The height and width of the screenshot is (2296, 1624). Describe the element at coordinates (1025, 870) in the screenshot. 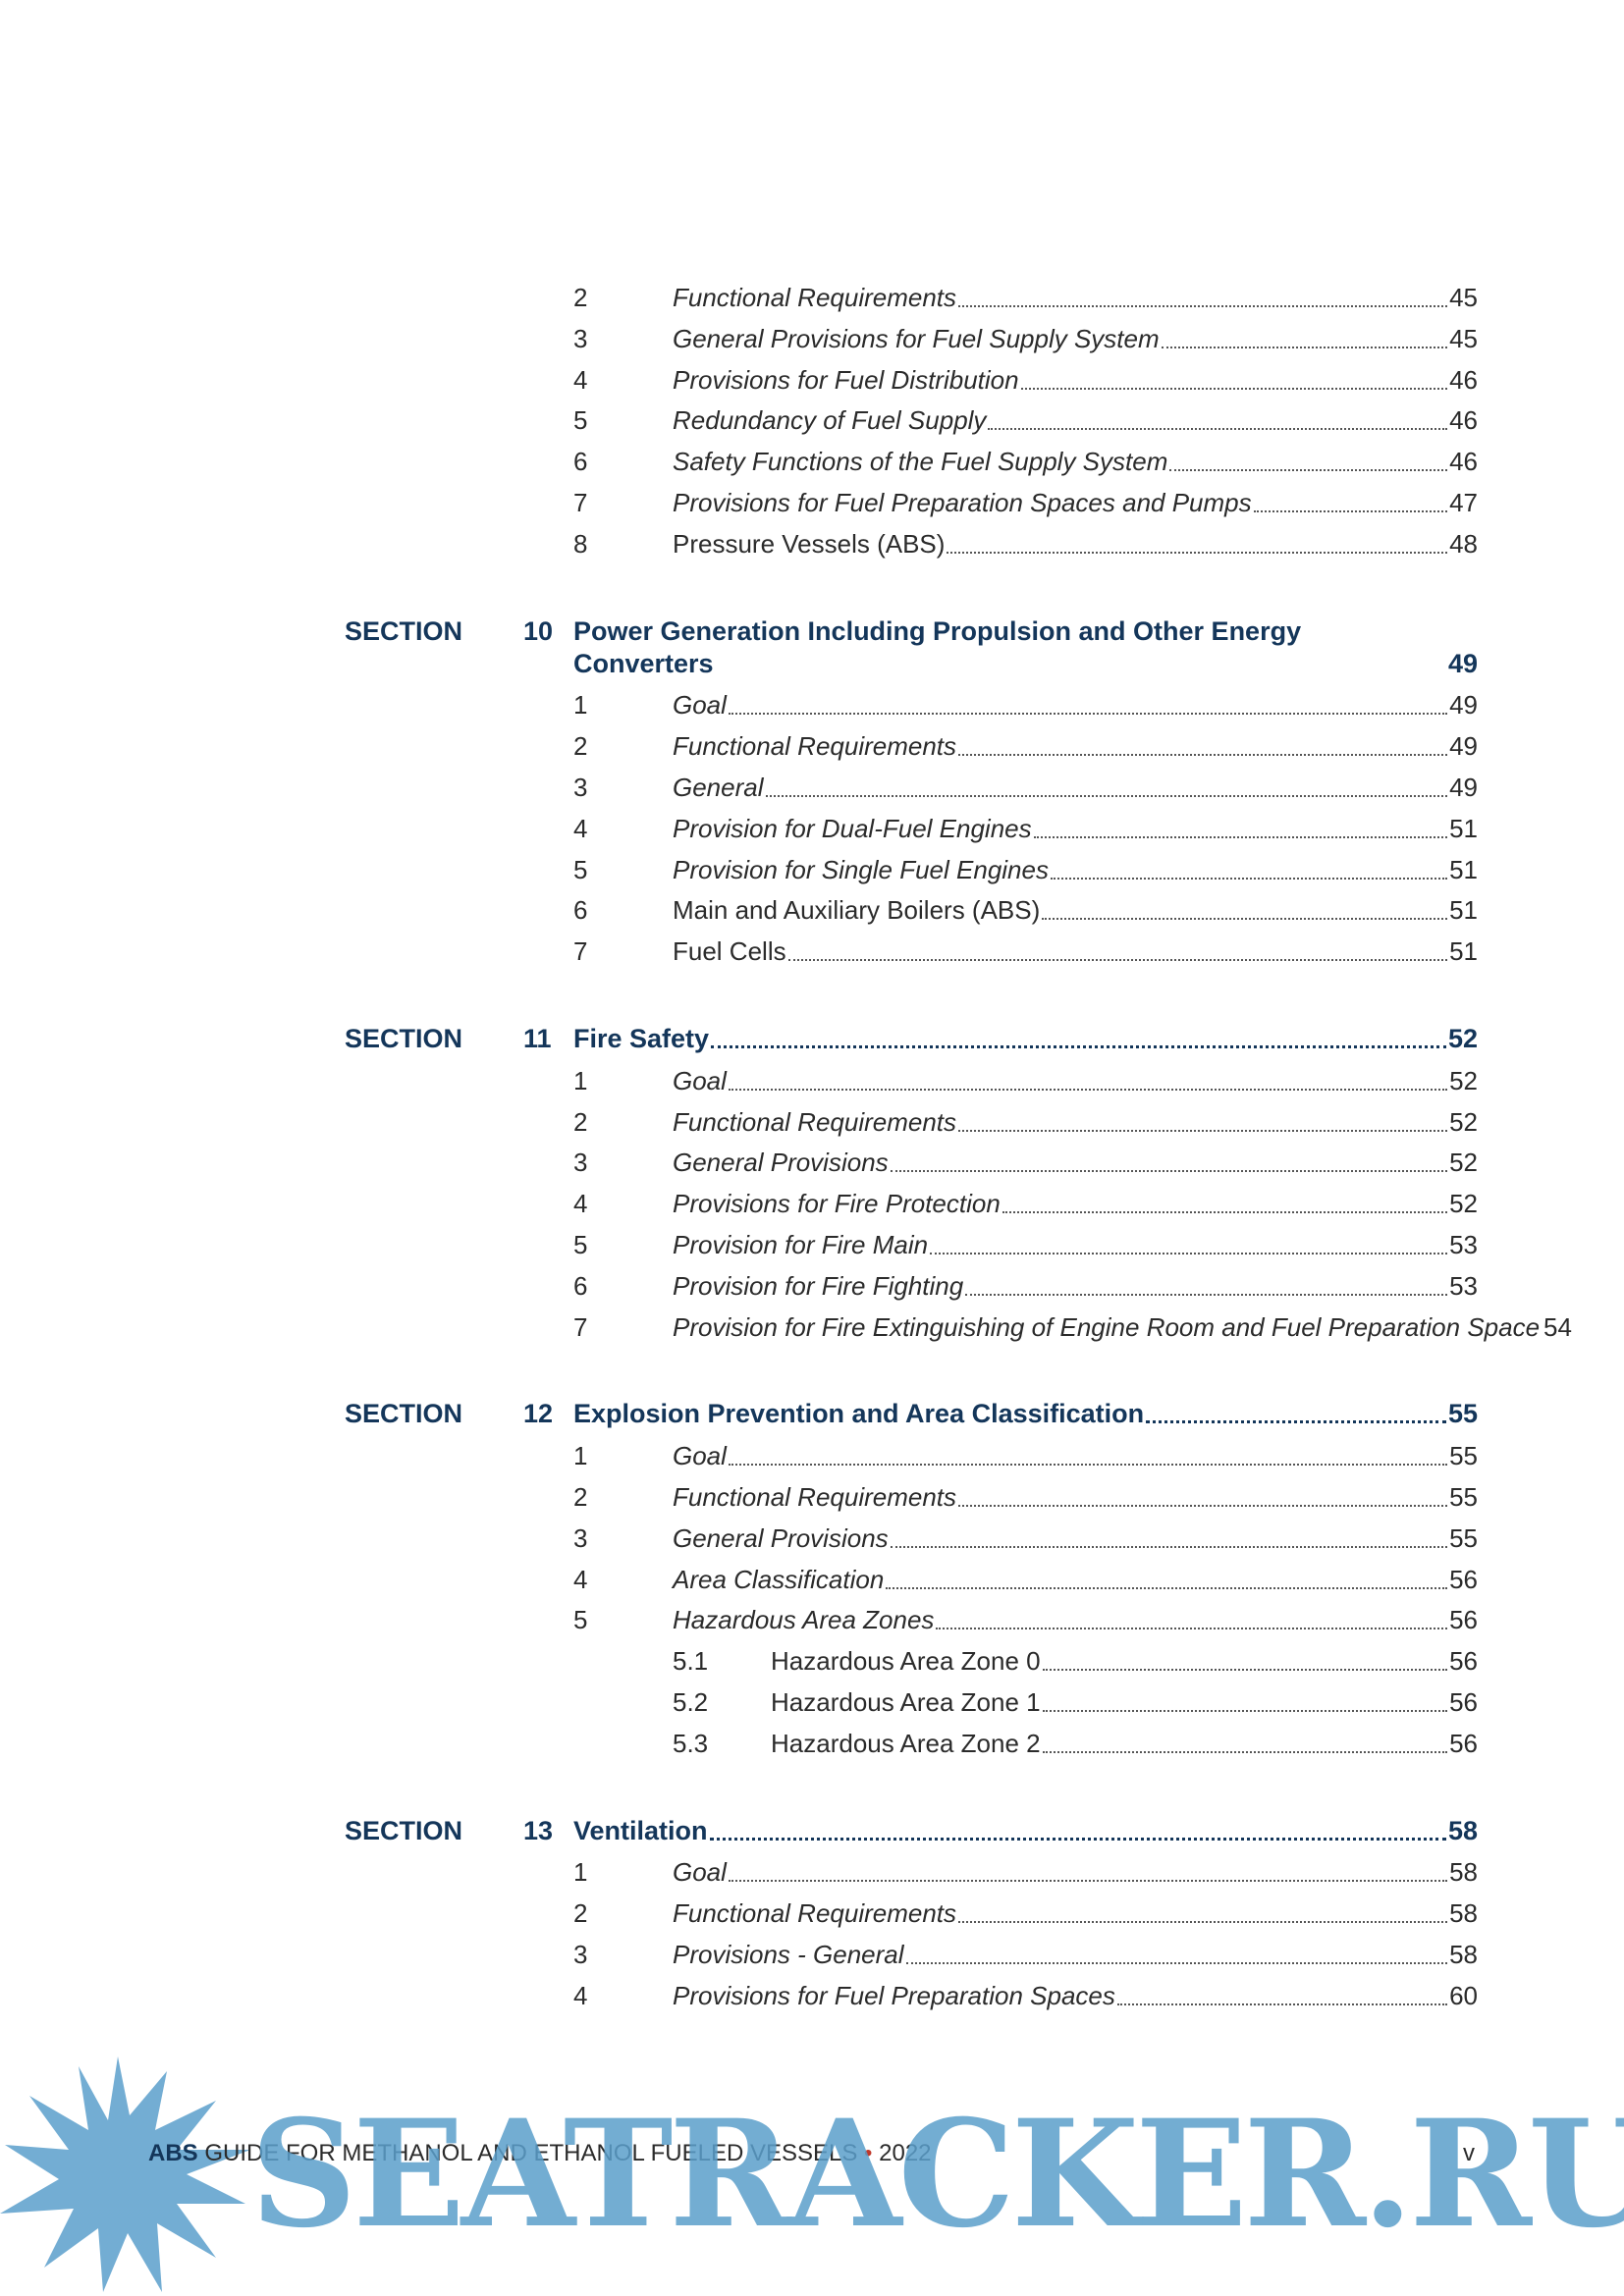

I see `toc-entry: 5 Provision for Single Fuel Engines 51` at that location.